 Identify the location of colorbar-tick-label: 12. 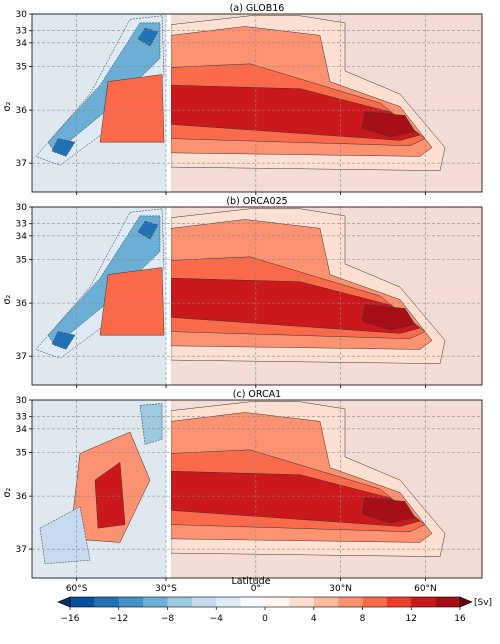
(411, 619).